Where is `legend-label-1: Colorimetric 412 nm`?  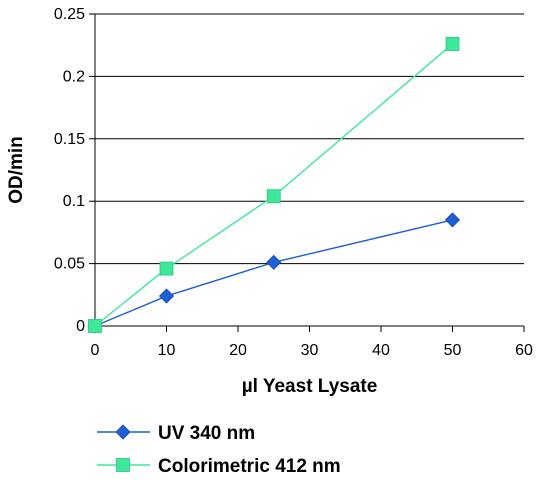 legend-label-1: Colorimetric 412 nm is located at coordinates (249, 466).